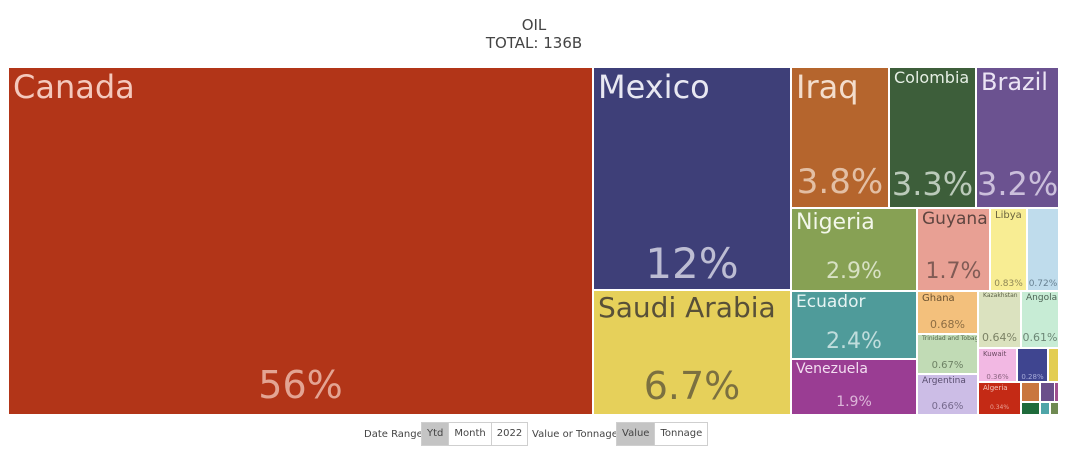 The width and height of the screenshot is (1068, 459). What do you see at coordinates (947, 406) in the screenshot?
I see `cell-percentage: 0.66%` at bounding box center [947, 406].